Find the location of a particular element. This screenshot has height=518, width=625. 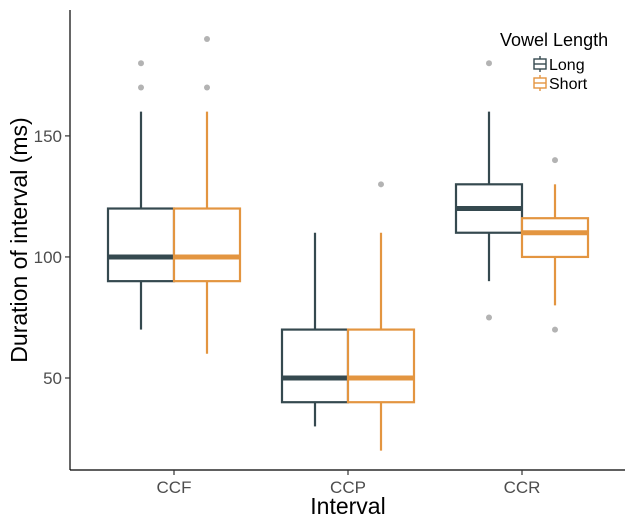

x-ticks: CCF CCP CCR is located at coordinates (349, 483).